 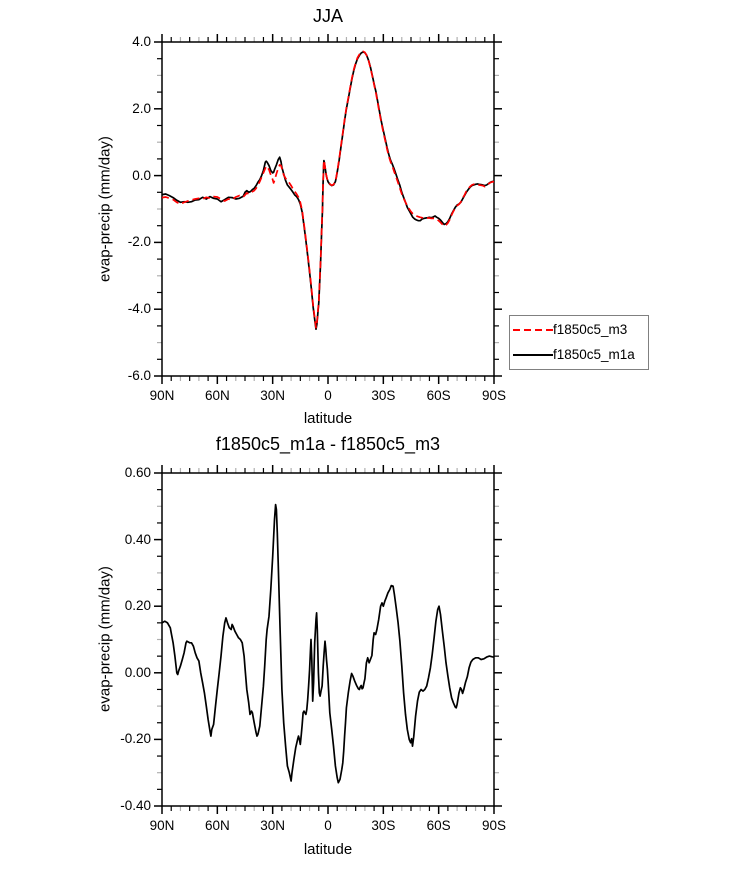 I want to click on top-y-axis-label: evap-precip (mm/day), so click(x=105, y=209).